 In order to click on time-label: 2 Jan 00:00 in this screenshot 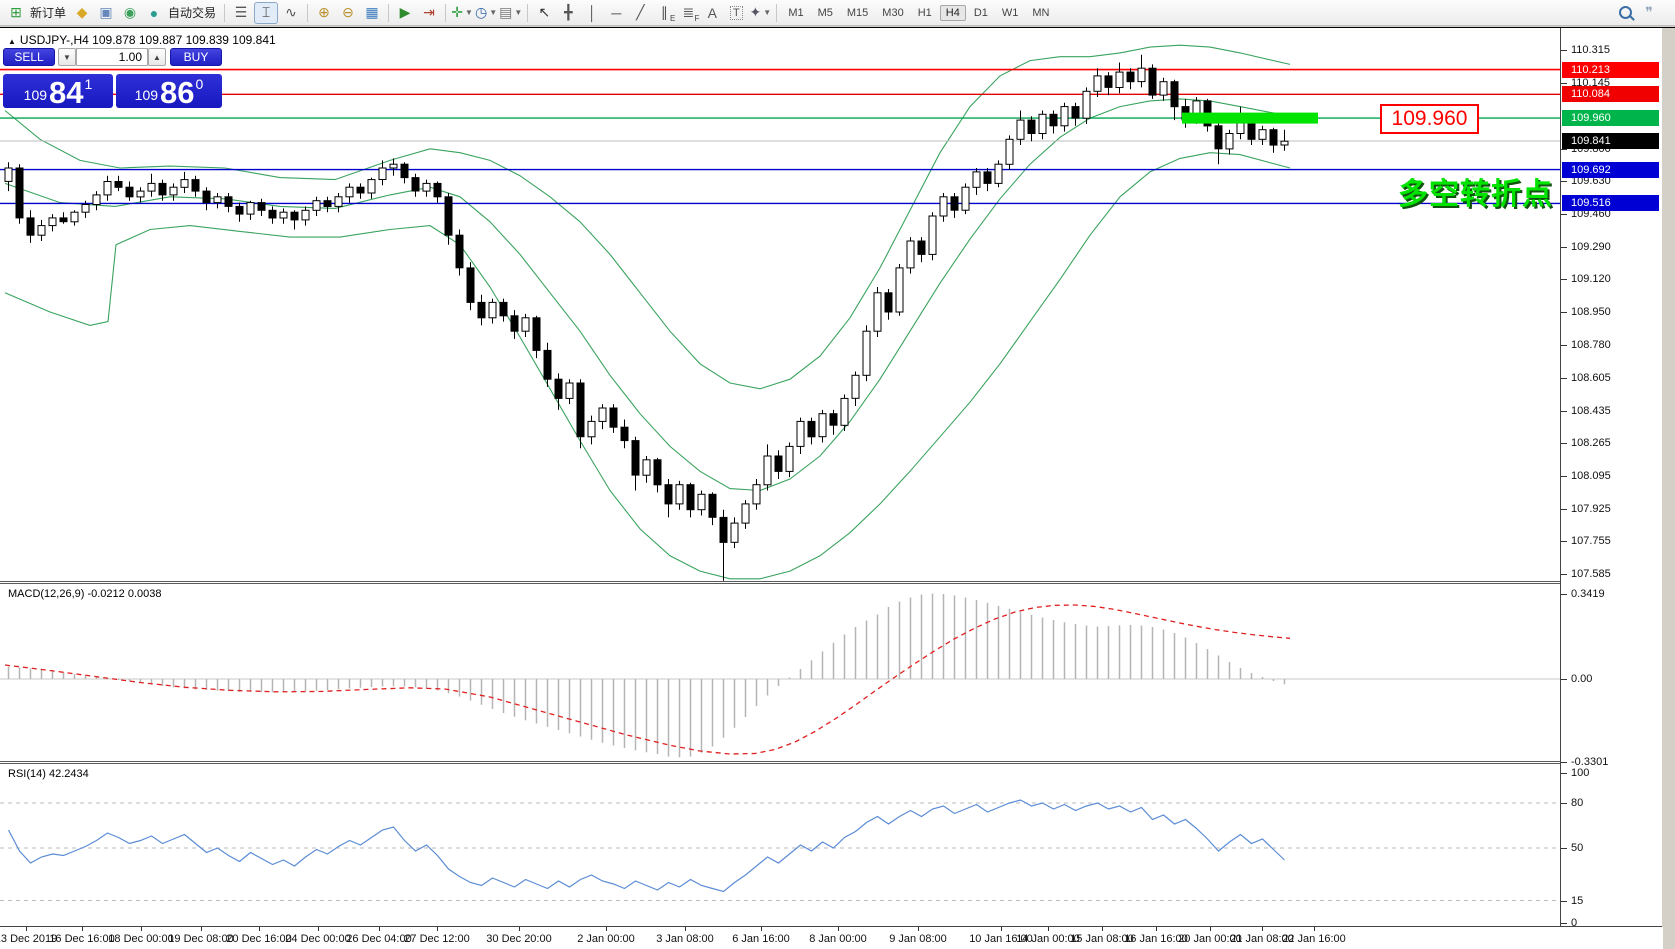, I will do `click(606, 939)`.